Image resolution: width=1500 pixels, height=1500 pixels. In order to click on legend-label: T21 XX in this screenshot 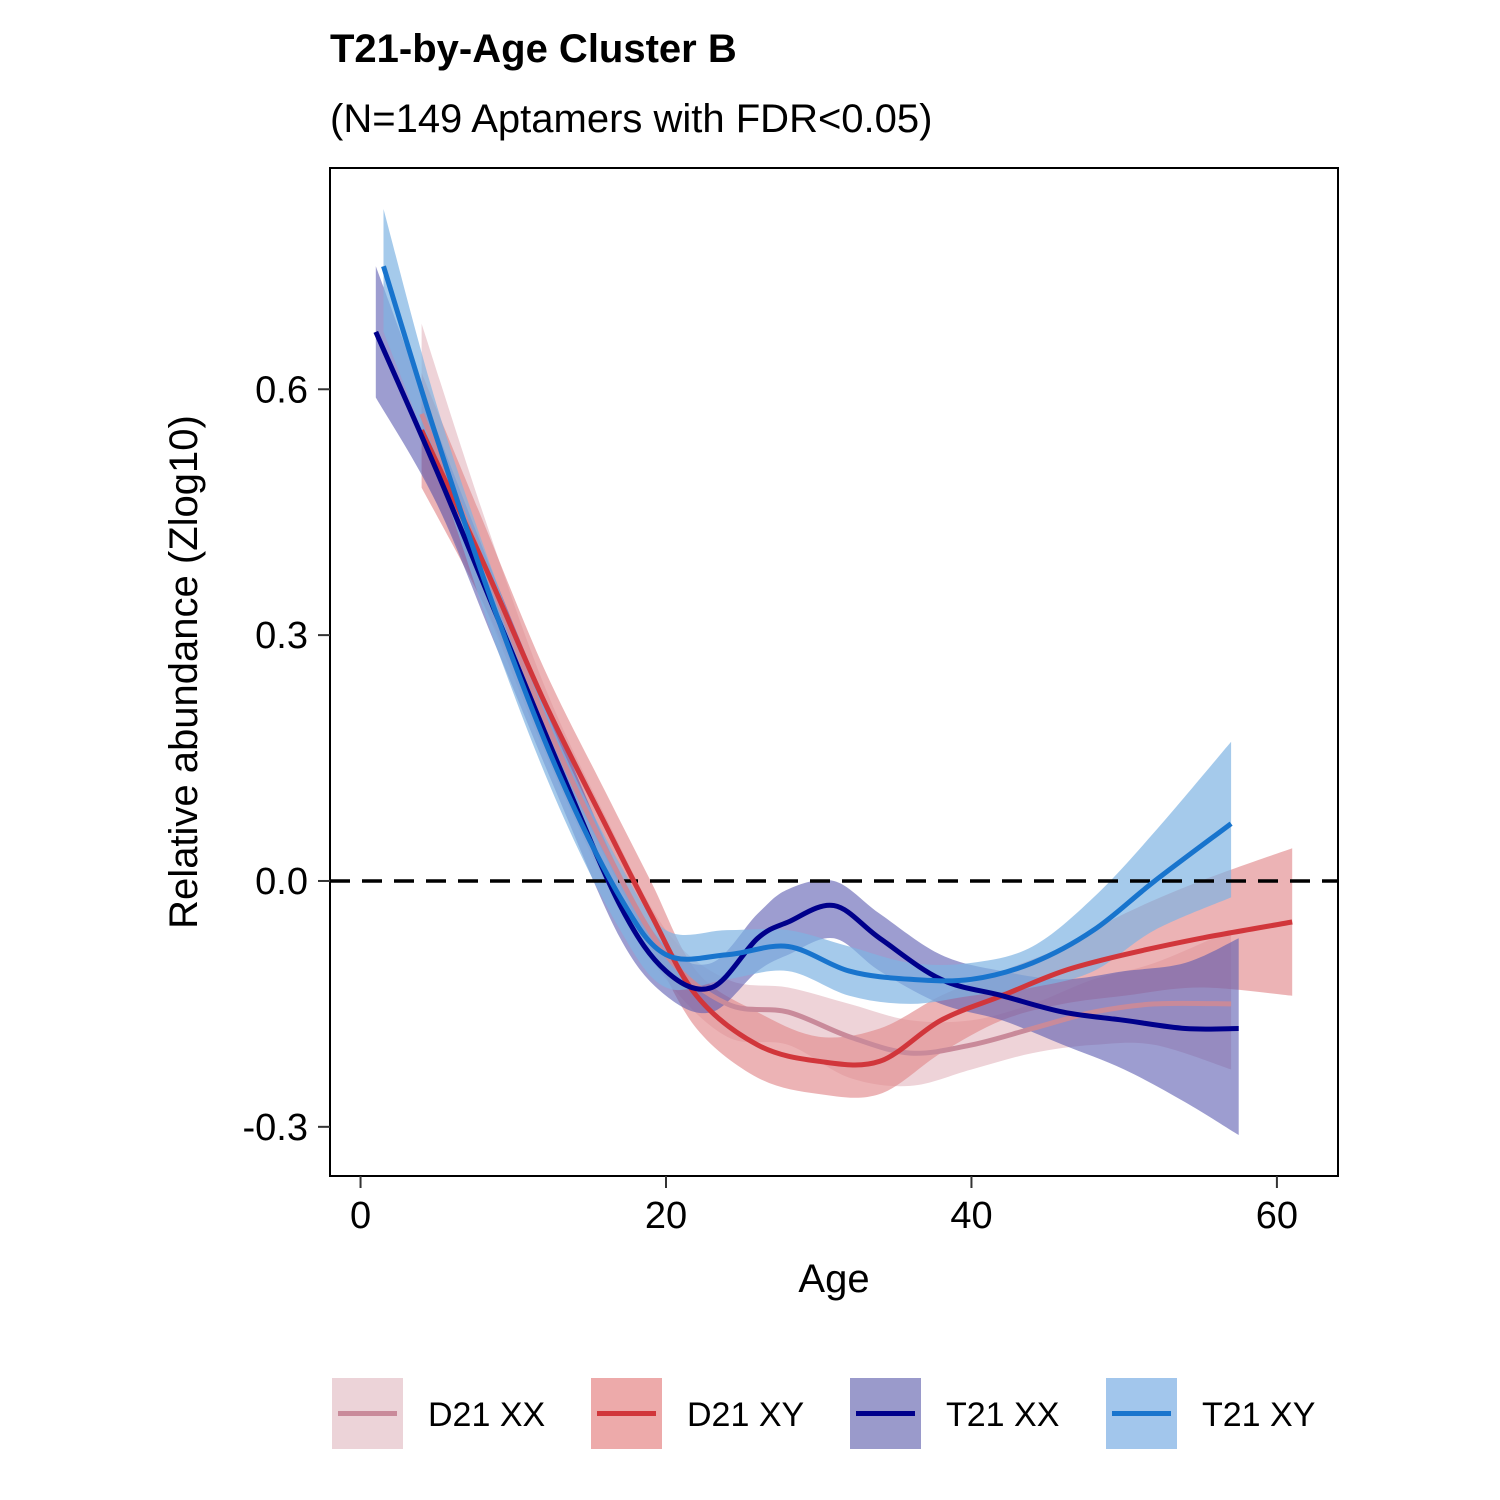, I will do `click(1002, 1415)`.